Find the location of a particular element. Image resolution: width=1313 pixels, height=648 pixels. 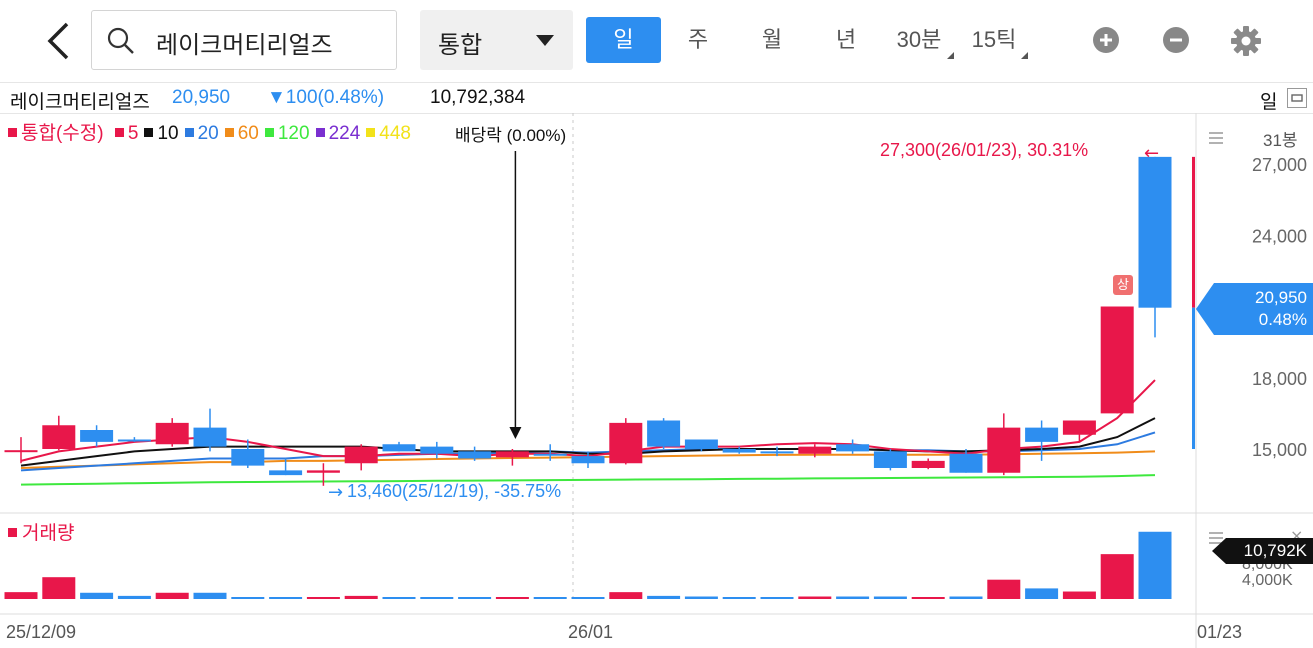

legend-ma-label: 60 is located at coordinates (248, 133).